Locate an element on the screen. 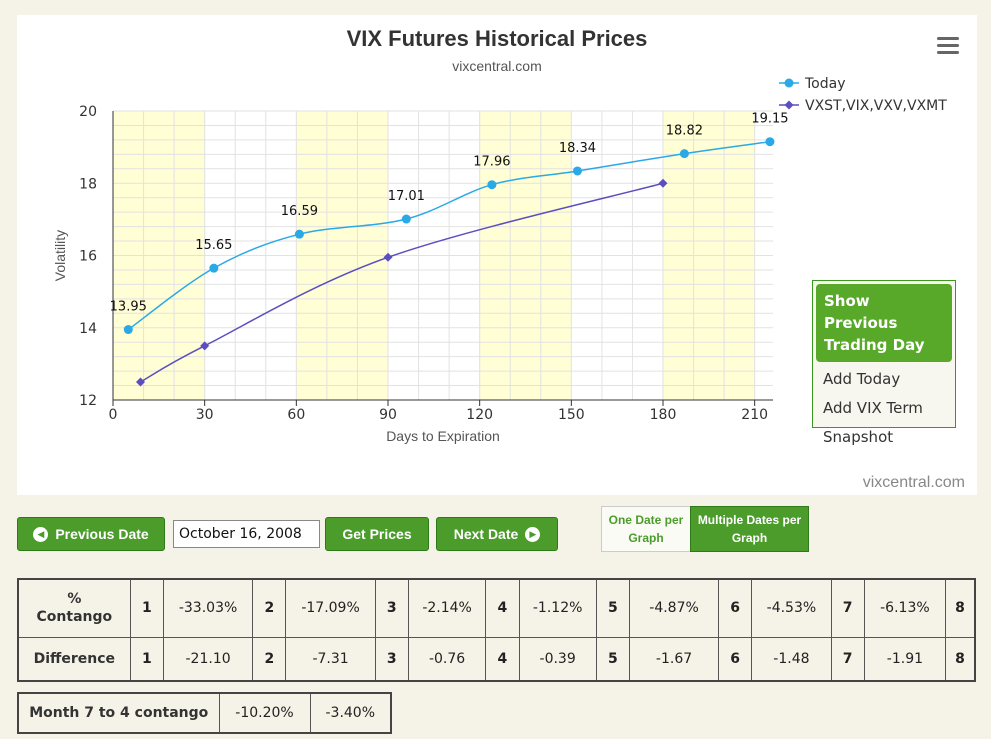 This screenshot has height=739, width=991. arrow-right-icon: ▶ is located at coordinates (533, 534).